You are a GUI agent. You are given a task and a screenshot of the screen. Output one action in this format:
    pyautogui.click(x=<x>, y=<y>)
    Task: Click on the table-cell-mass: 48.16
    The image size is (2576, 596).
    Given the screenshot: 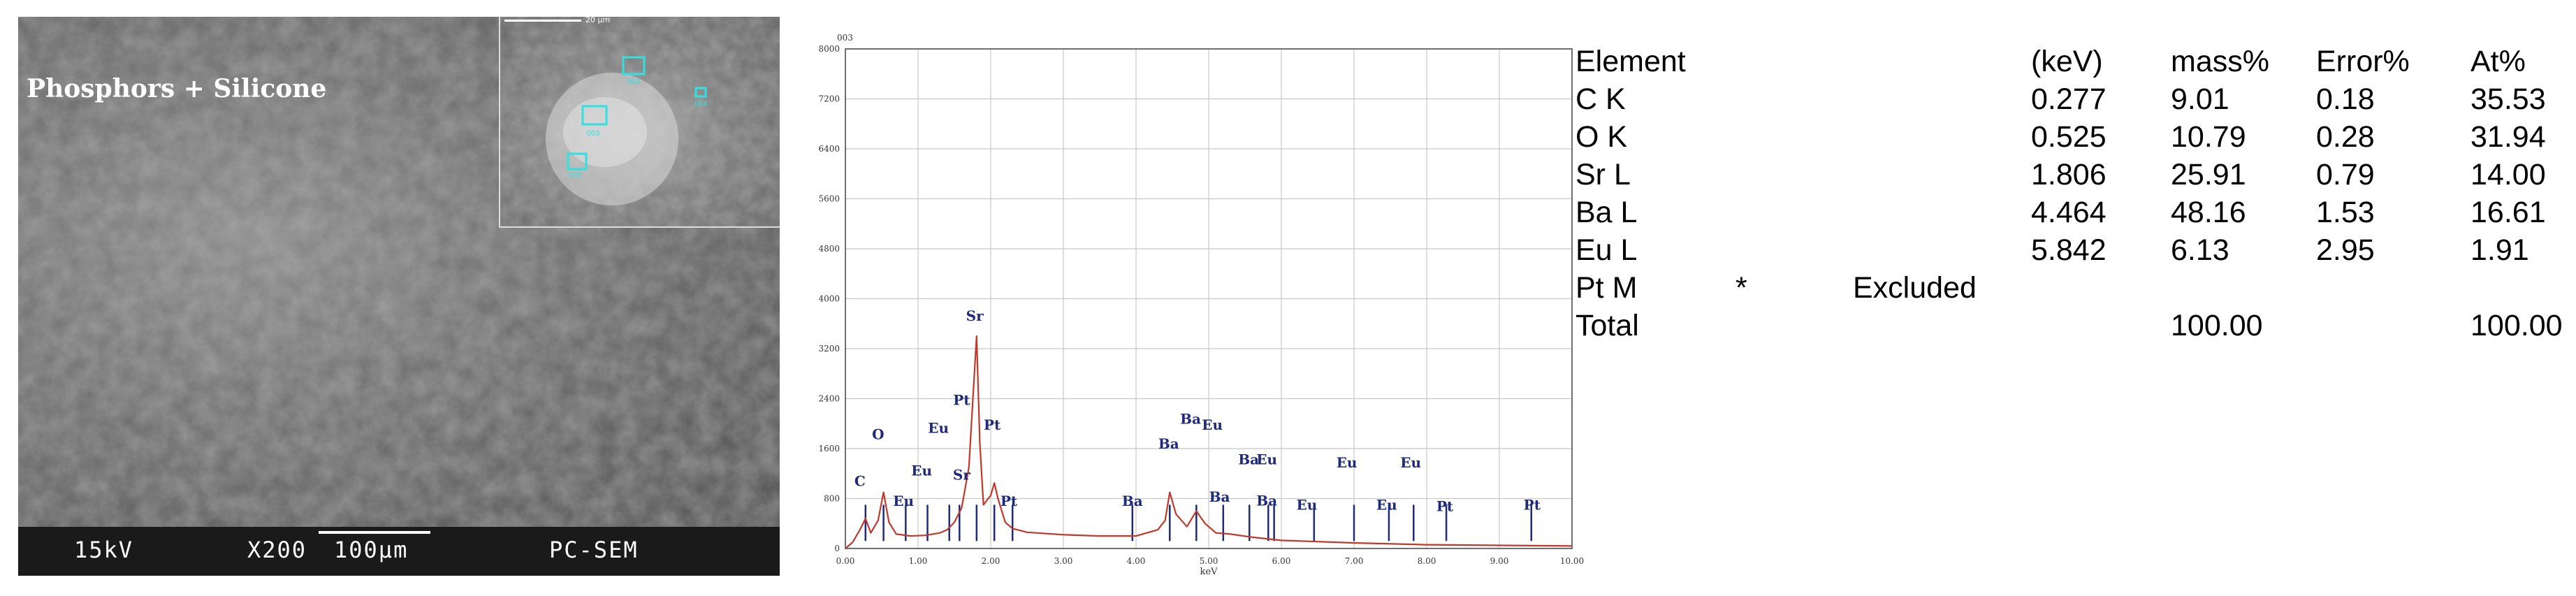 What is the action you would take?
    pyautogui.click(x=2208, y=212)
    